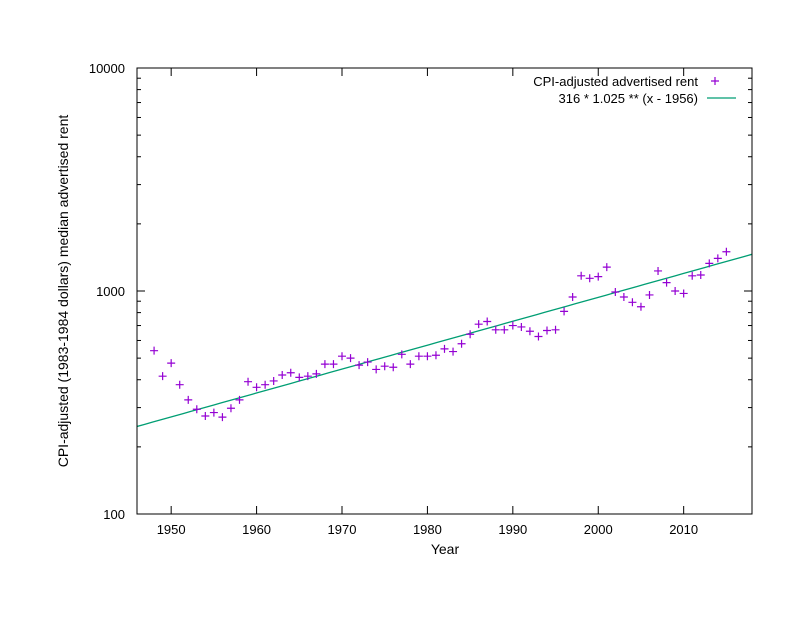 The height and width of the screenshot is (618, 800). I want to click on y-tick-label: 100, so click(114, 514).